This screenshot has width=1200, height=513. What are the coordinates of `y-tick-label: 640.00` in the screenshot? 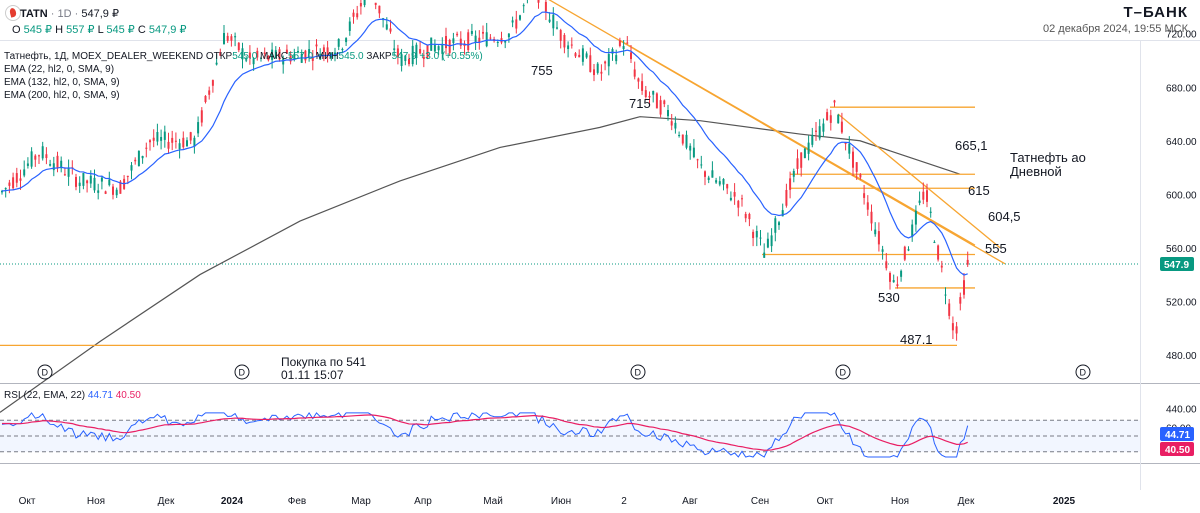 It's located at (1181, 142).